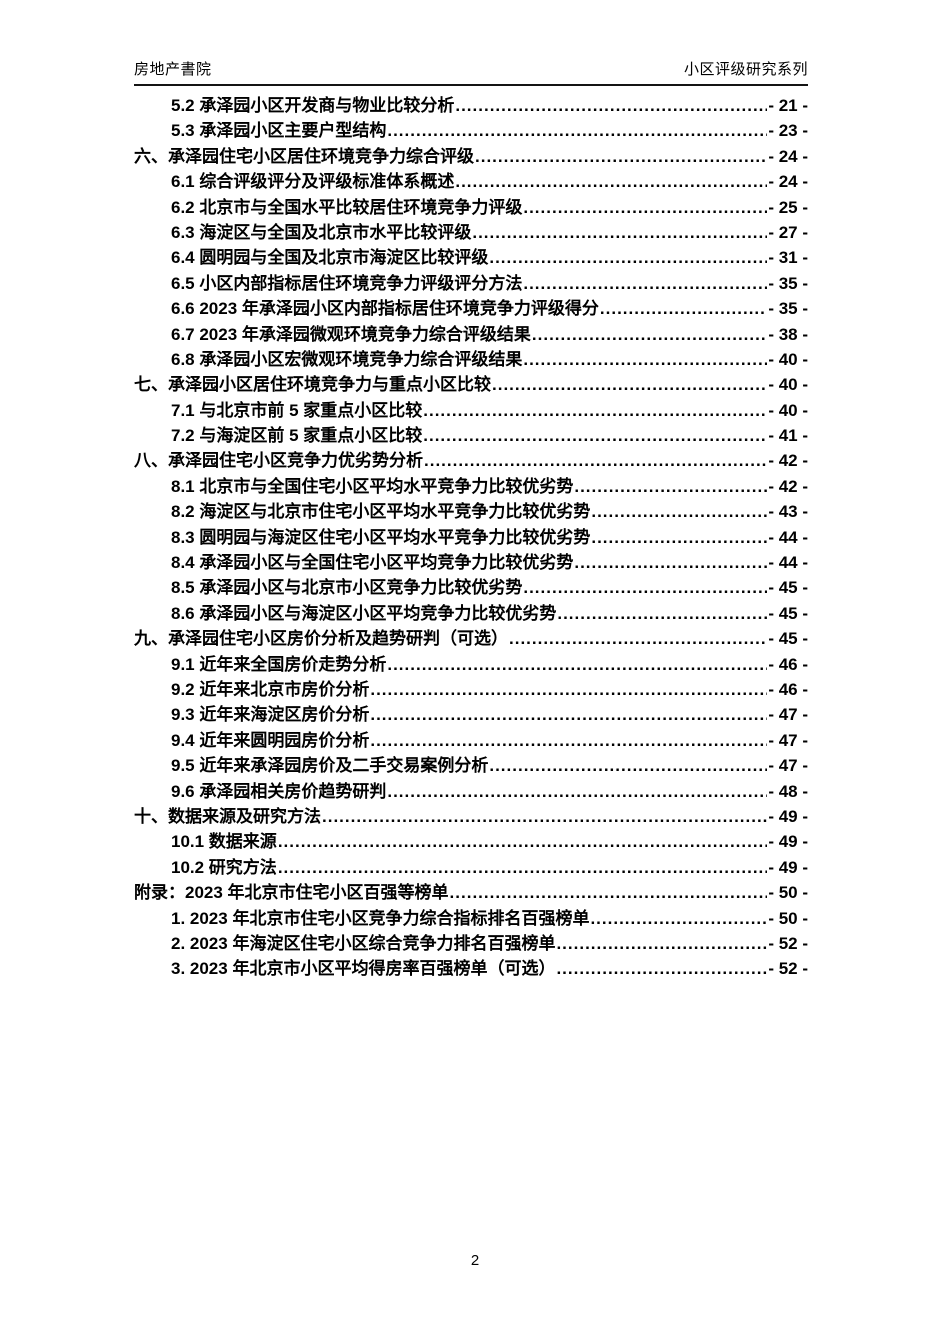  I want to click on toc-entry-label: 6.3 海淀区与全国及北京市水平比较评级, so click(321, 232).